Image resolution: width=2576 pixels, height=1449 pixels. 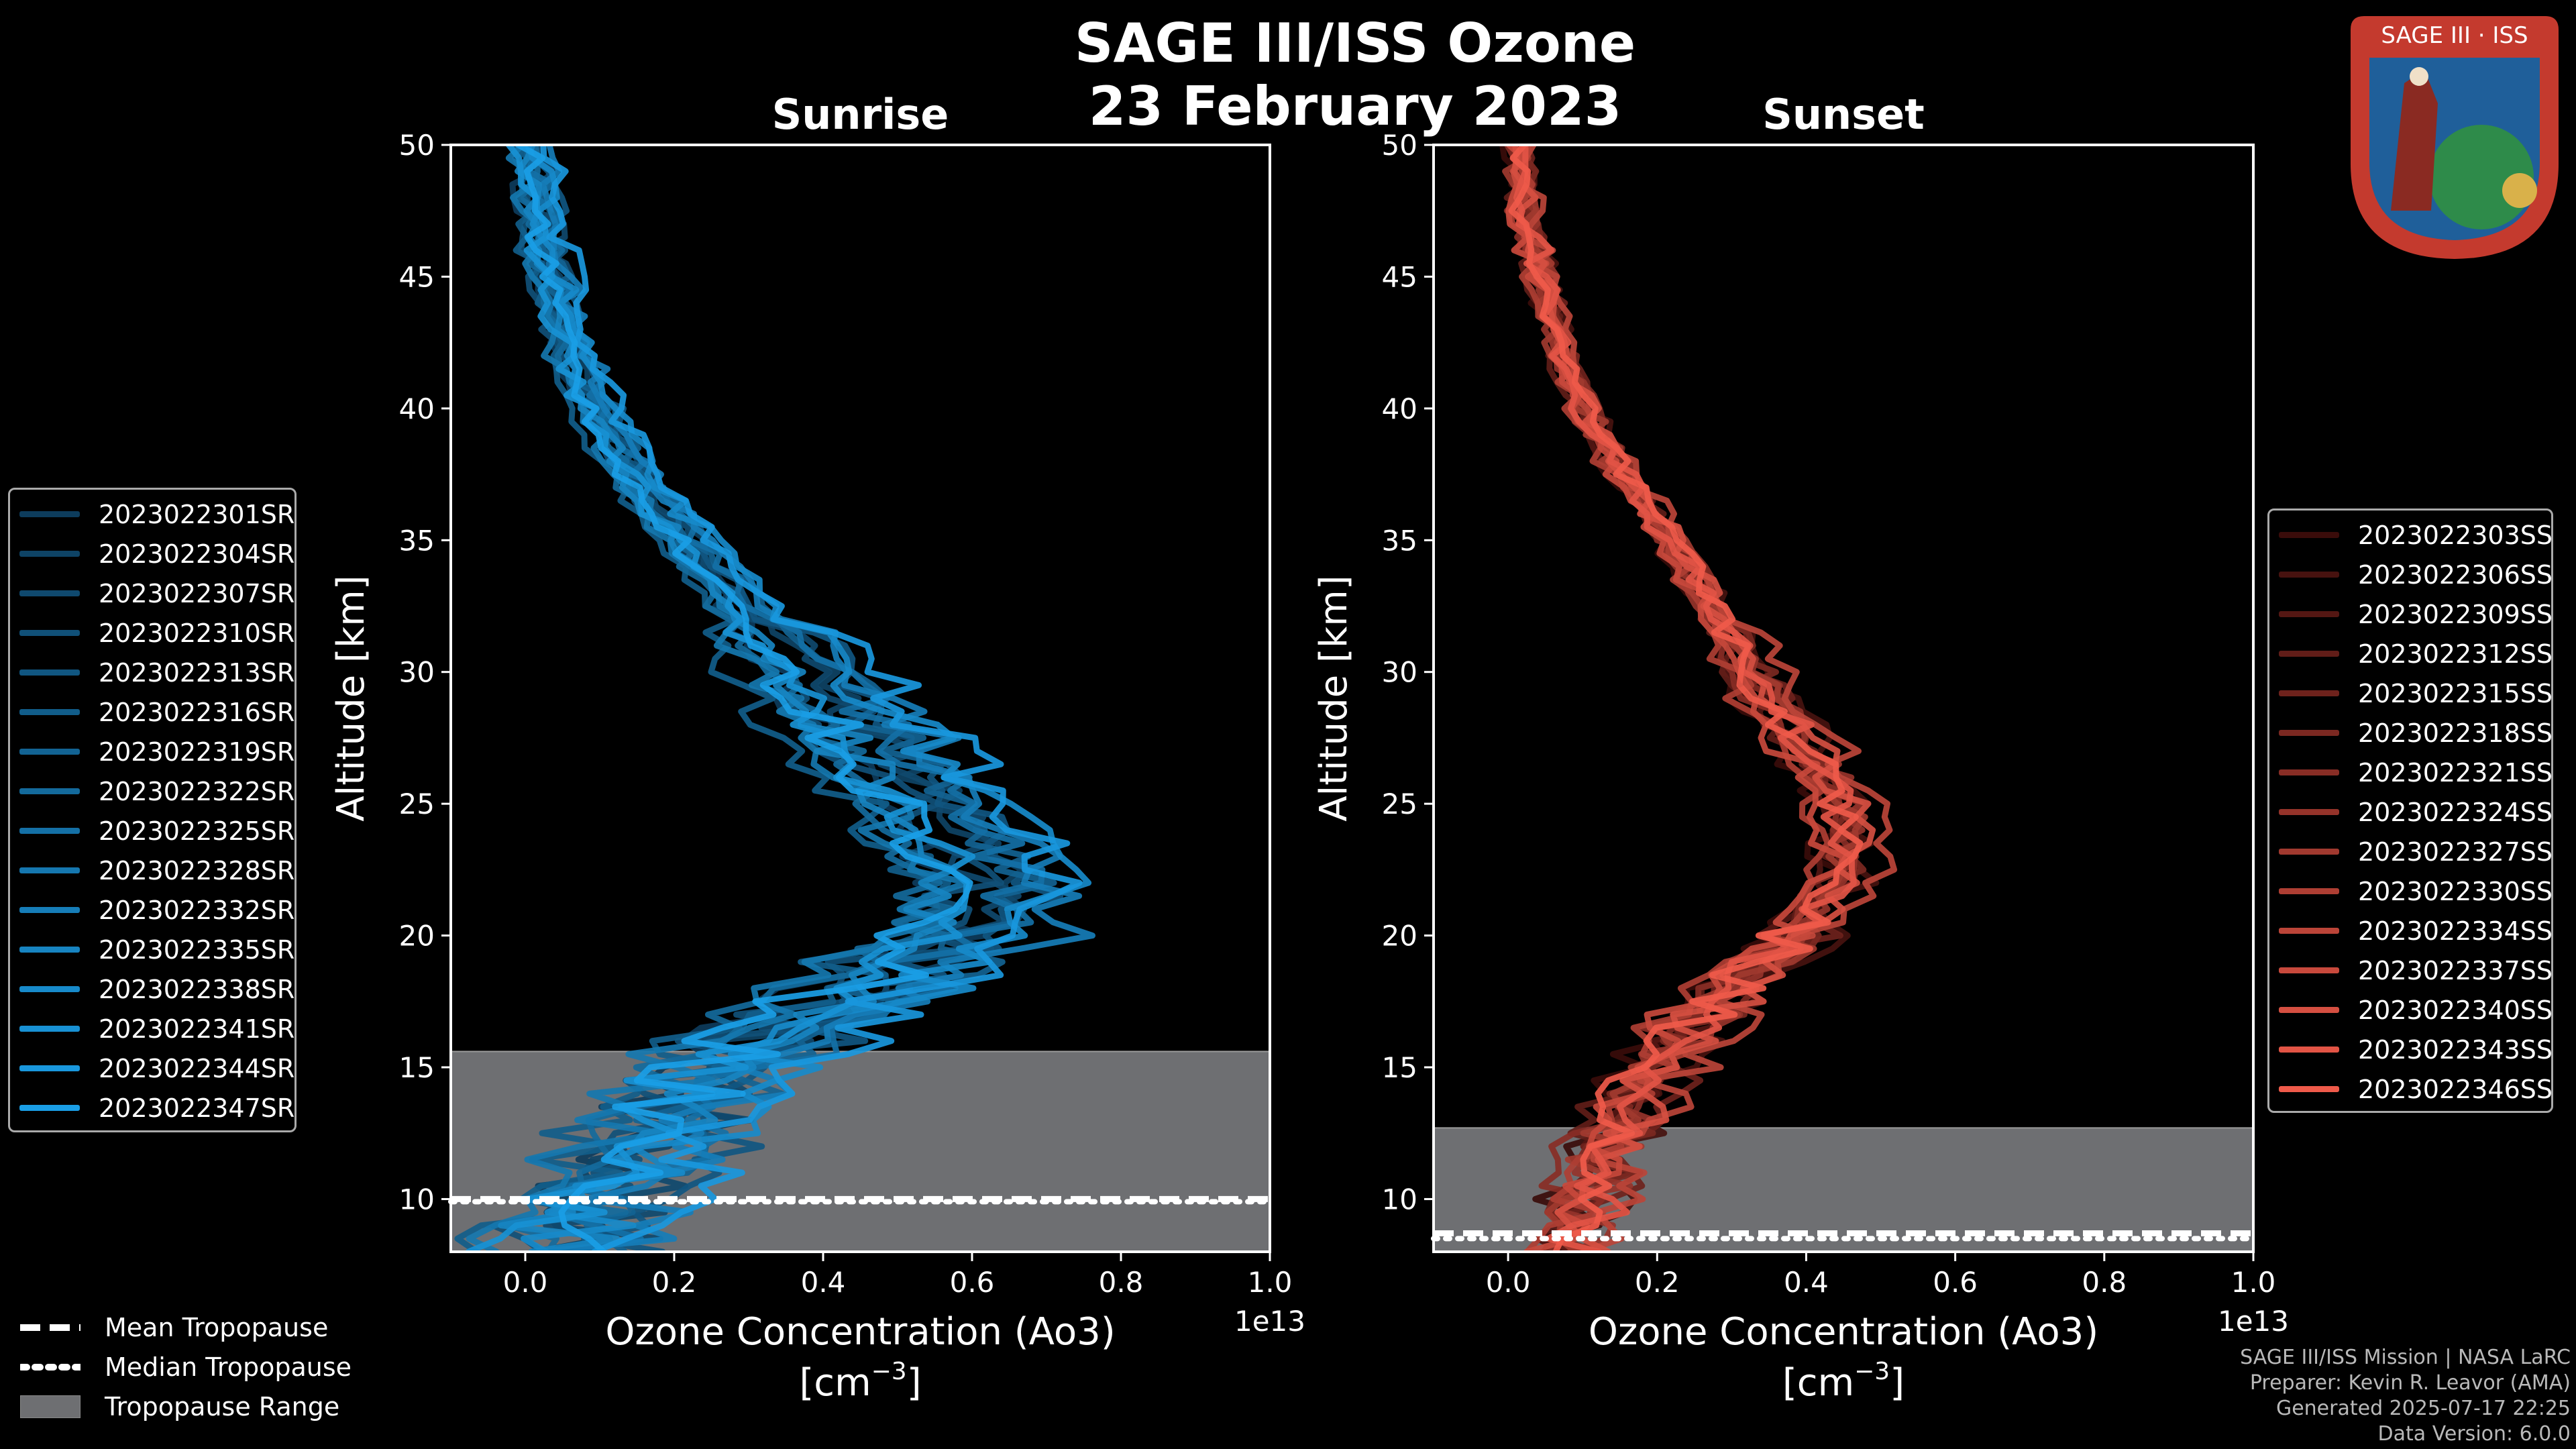 I want to click on sage-iii-iss-mission-patch-logo: SAGE III · ISS, so click(x=2455, y=137).